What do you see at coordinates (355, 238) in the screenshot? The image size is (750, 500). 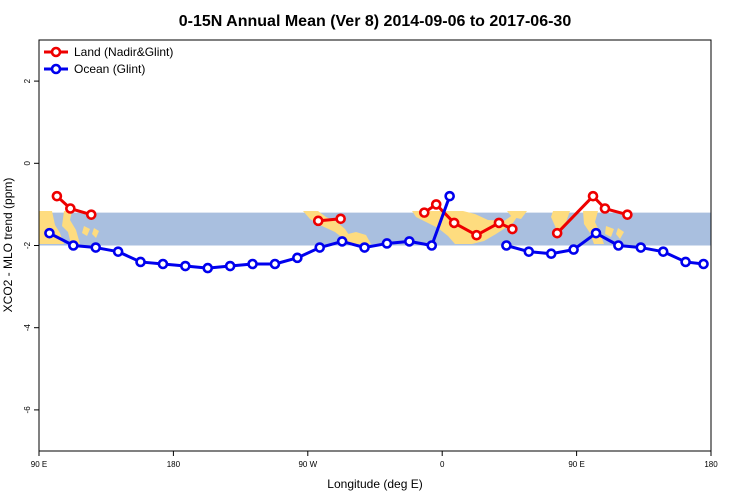 I see `land-shape-south-america` at bounding box center [355, 238].